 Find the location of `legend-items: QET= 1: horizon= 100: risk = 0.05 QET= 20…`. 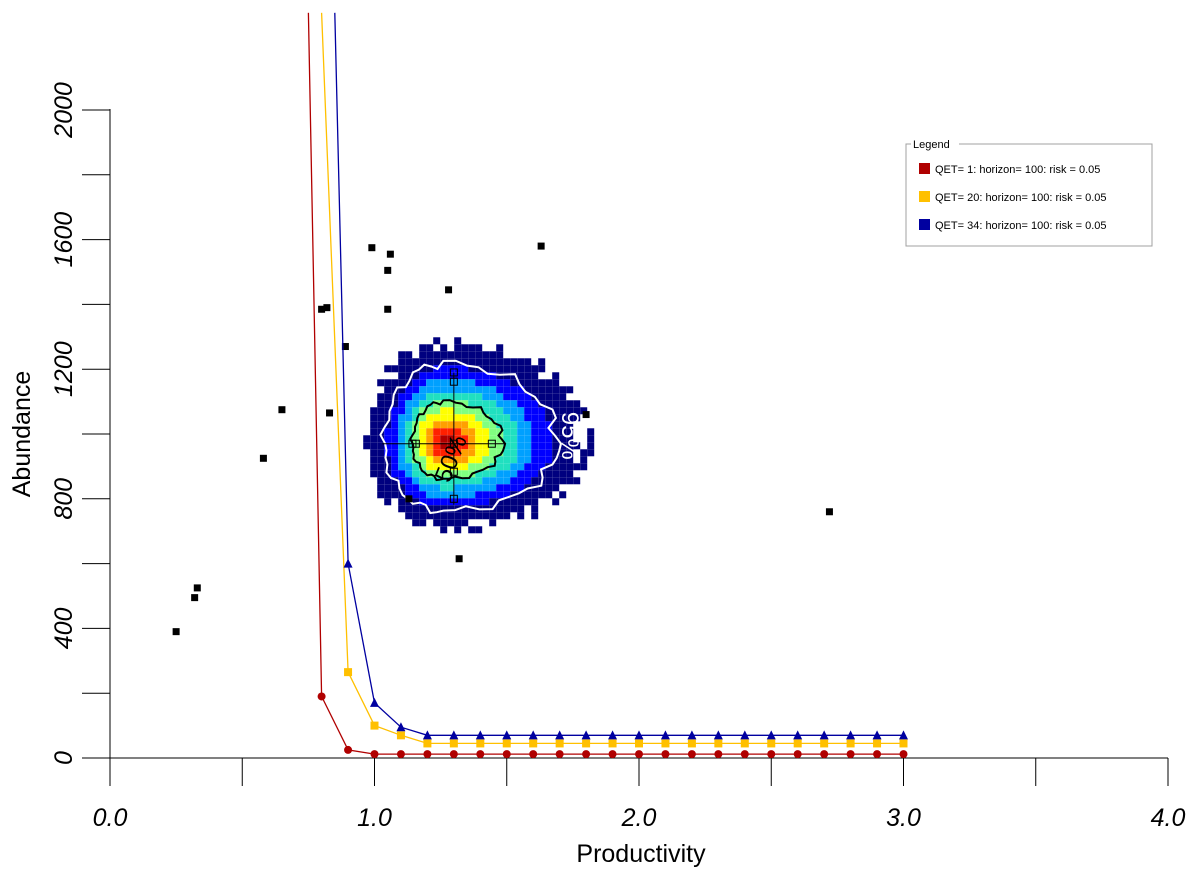

legend-items: QET= 1: horizon= 100: risk = 0.05 QET= 20… is located at coordinates (1013, 197).